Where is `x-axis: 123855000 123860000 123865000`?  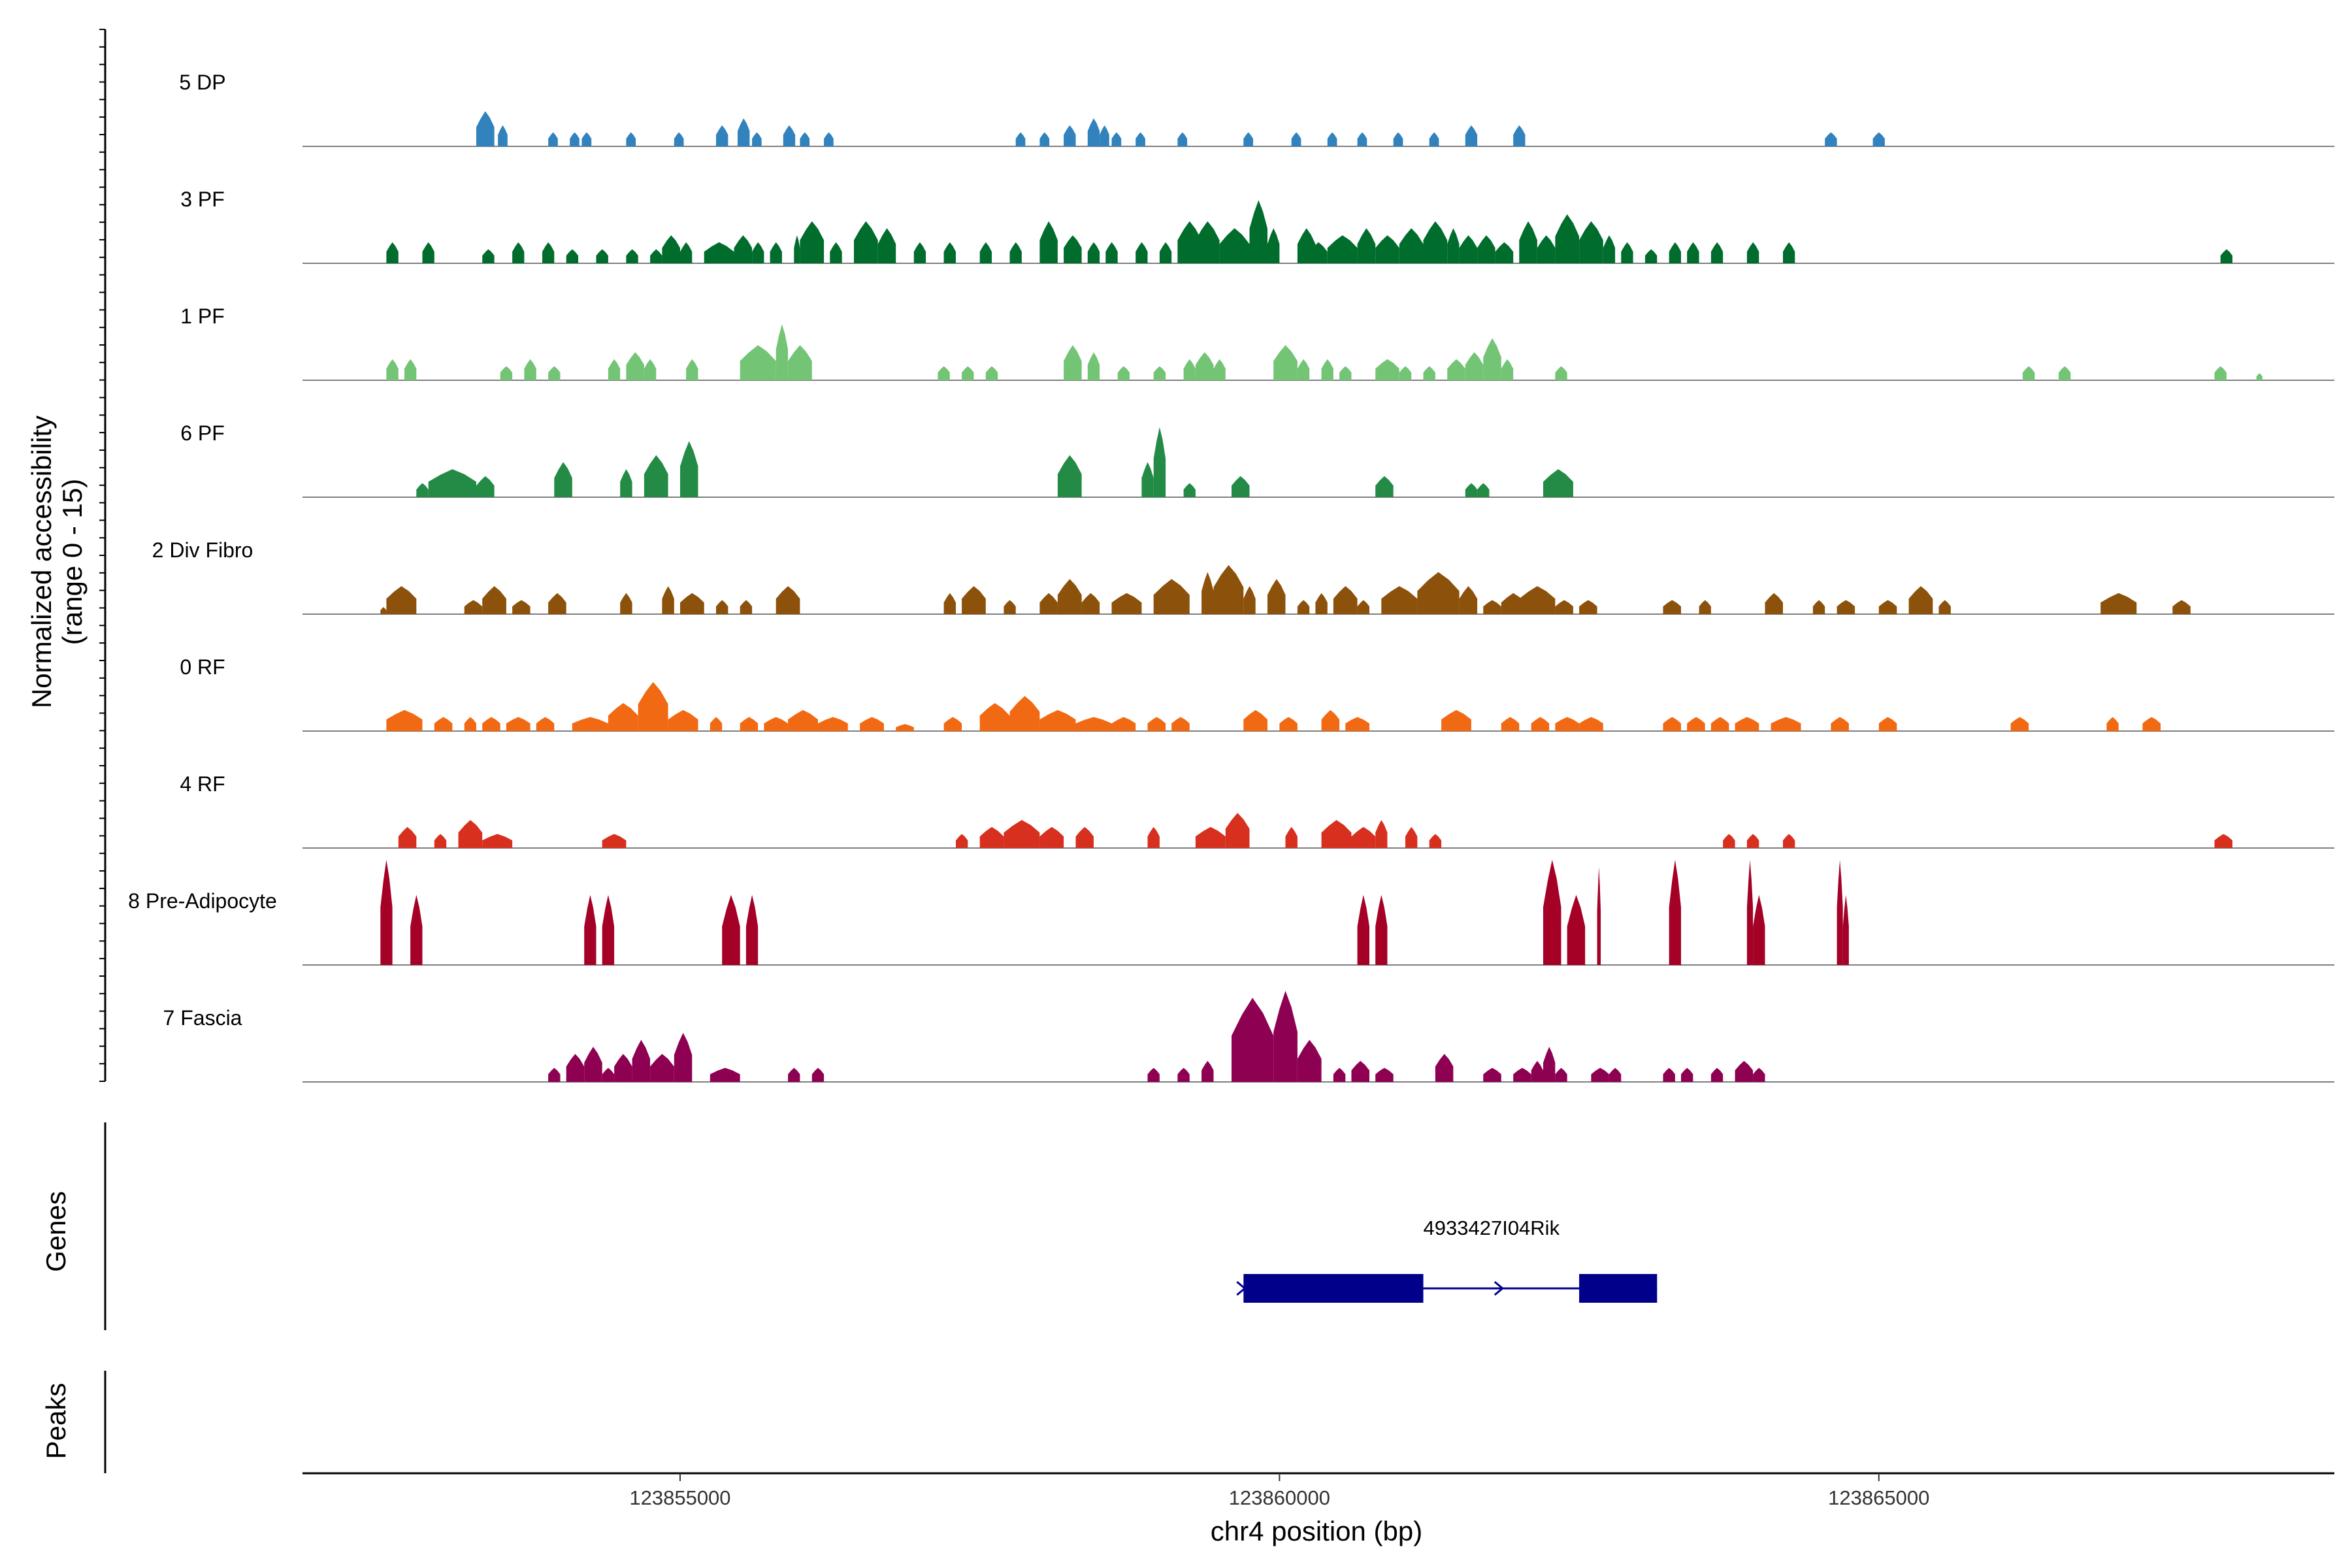 x-axis: 123855000 123860000 123865000 is located at coordinates (1318, 1490).